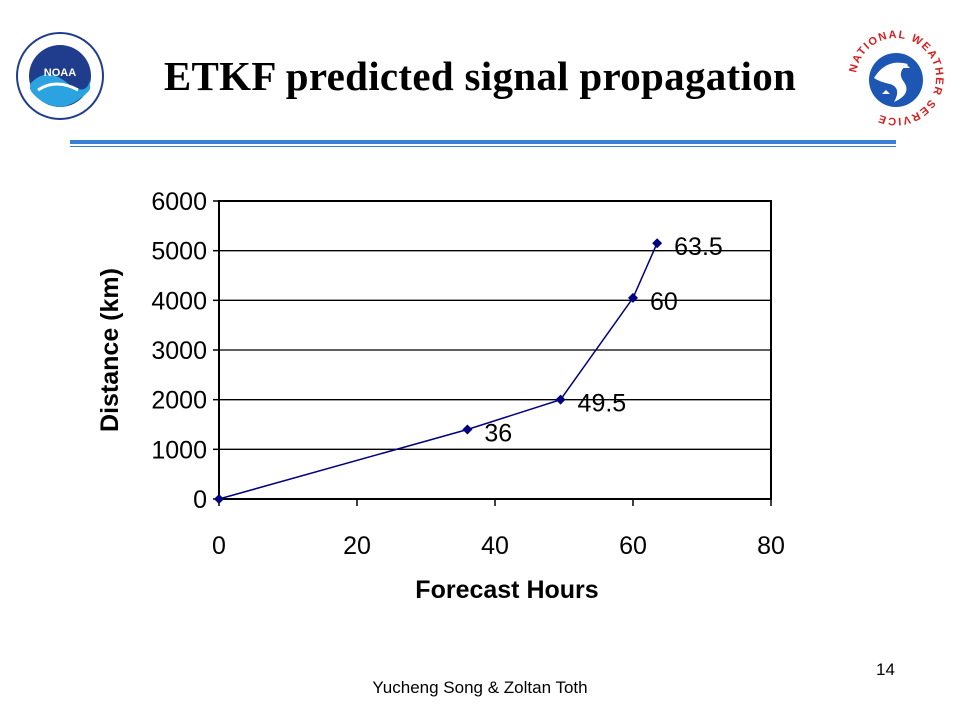 The width and height of the screenshot is (960, 720). What do you see at coordinates (179, 252) in the screenshot?
I see `y-tick-label: 5000` at bounding box center [179, 252].